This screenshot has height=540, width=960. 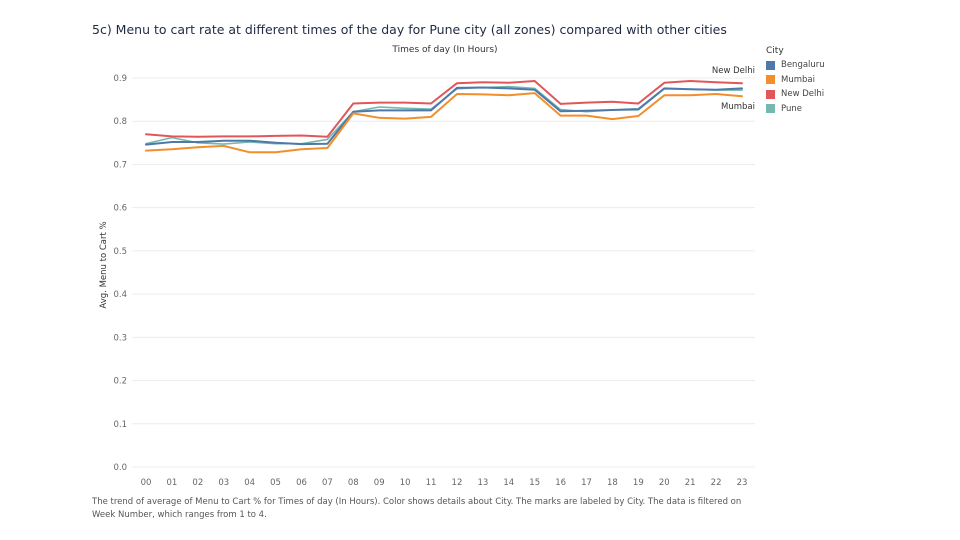 What do you see at coordinates (104, 264) in the screenshot?
I see `y-axis-title: Avg. Menu to Cart %` at bounding box center [104, 264].